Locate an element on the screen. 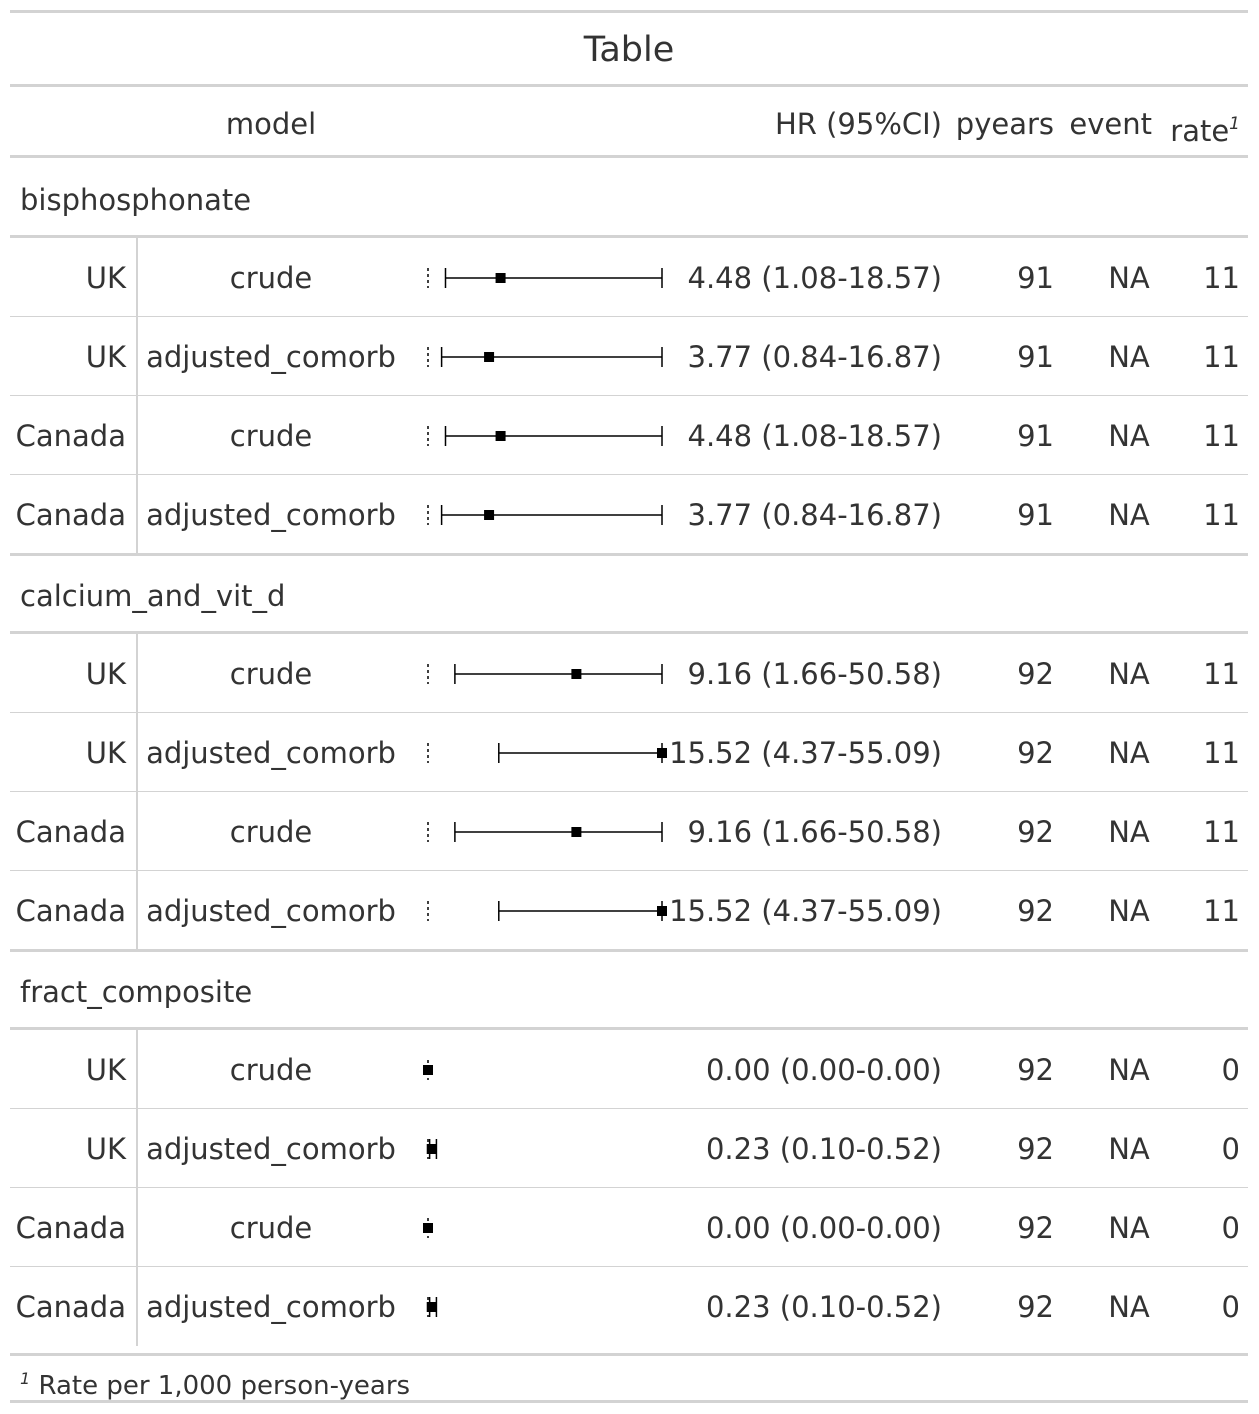 The height and width of the screenshot is (1414, 1259). column-header-rate: rate1 is located at coordinates (1195, 127).